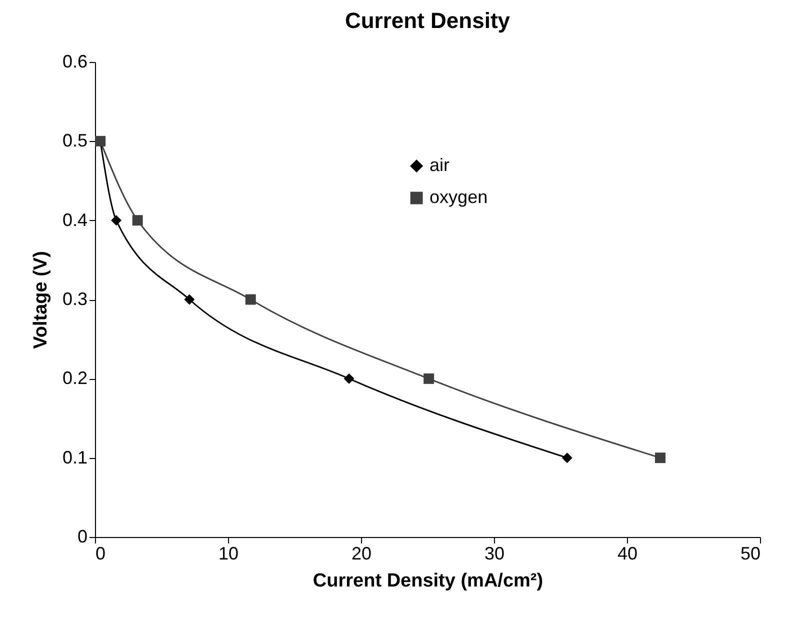  What do you see at coordinates (82, 536) in the screenshot?
I see `y-tick-label: 0` at bounding box center [82, 536].